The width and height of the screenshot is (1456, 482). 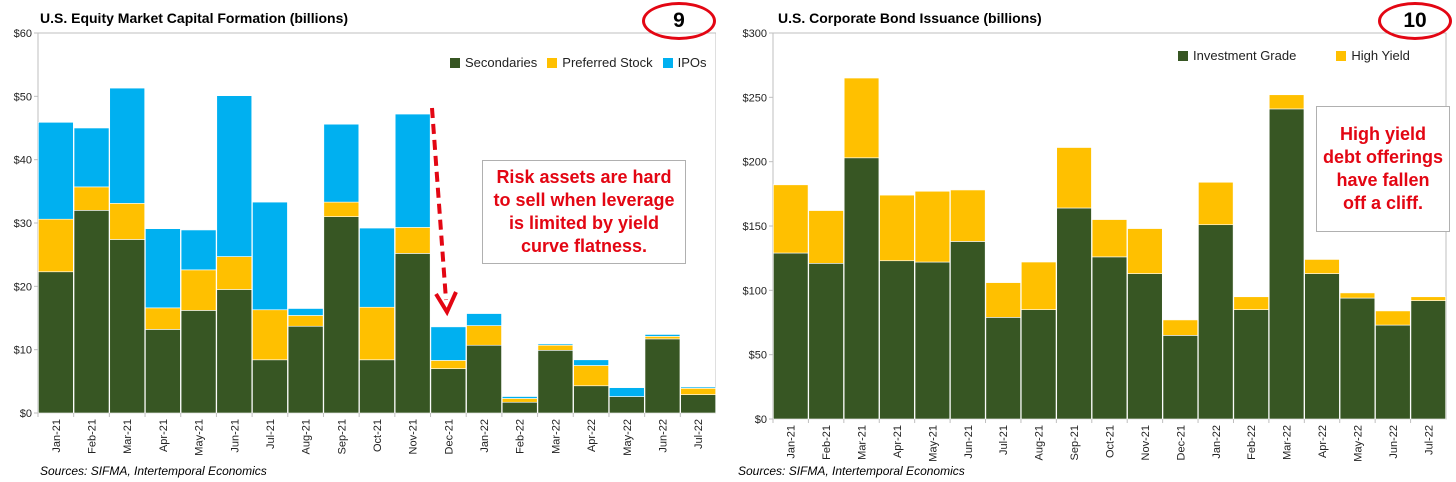 What do you see at coordinates (863, 442) in the screenshot?
I see `x-tick-label: Mar-21` at bounding box center [863, 442].